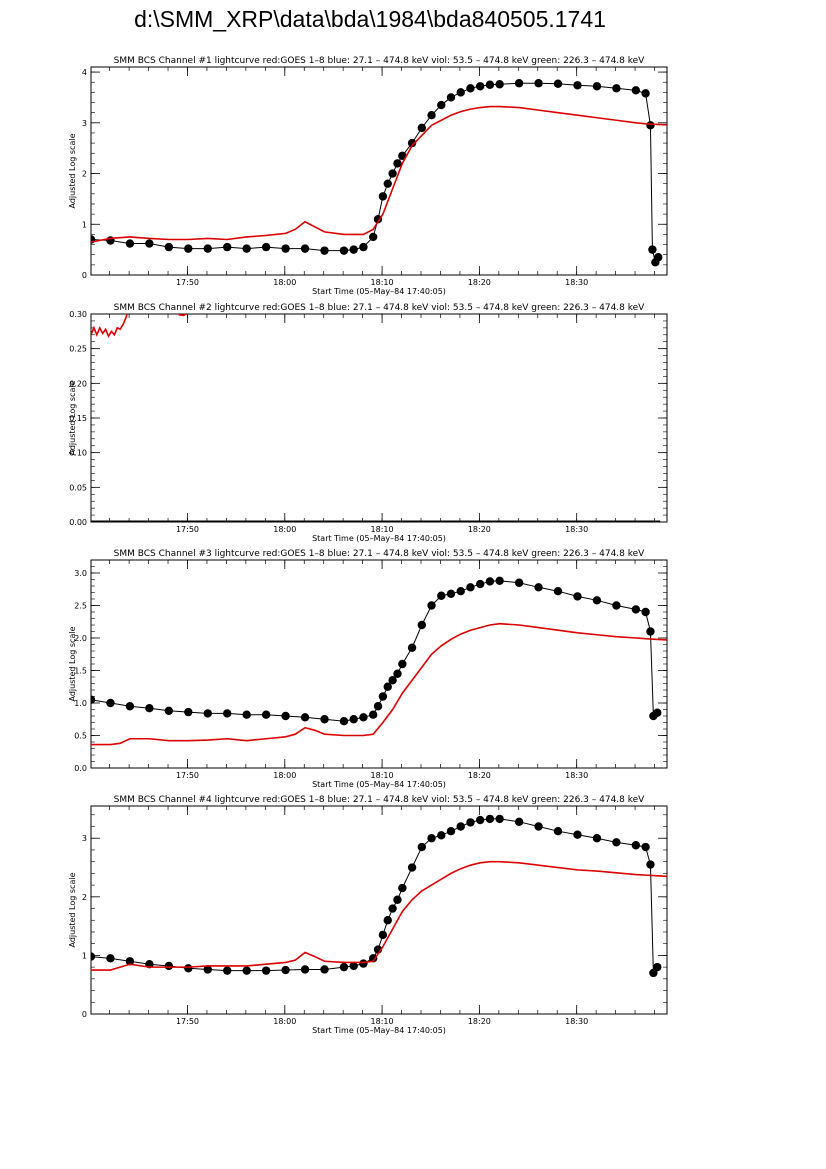  I want to click on y-tick-label: 0.5, so click(80, 736).